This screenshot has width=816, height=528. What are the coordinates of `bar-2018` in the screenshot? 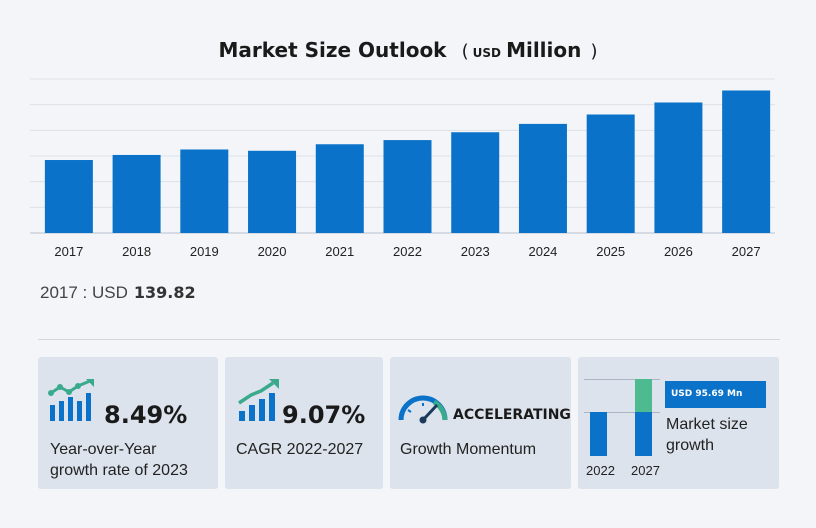 It's located at (136, 193).